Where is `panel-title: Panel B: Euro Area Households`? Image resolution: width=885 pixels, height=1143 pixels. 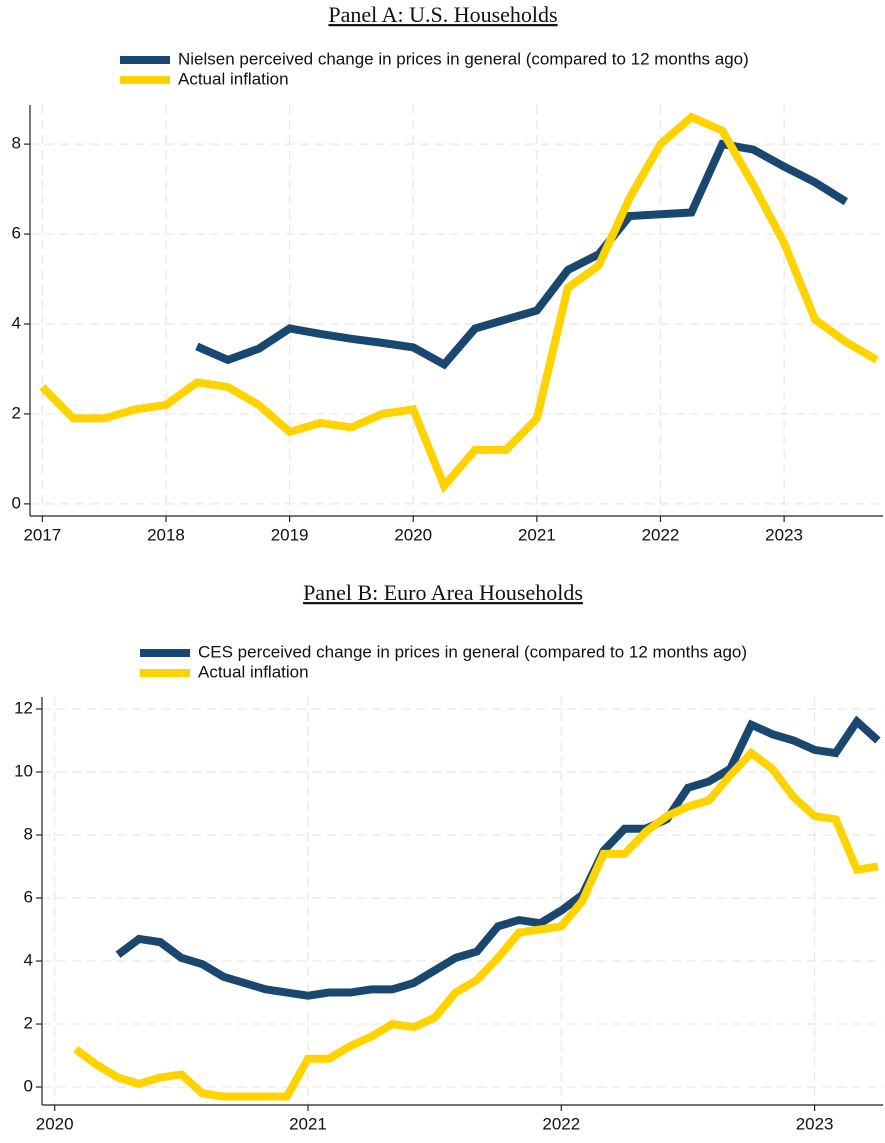 panel-title: Panel B: Euro Area Households is located at coordinates (443, 592).